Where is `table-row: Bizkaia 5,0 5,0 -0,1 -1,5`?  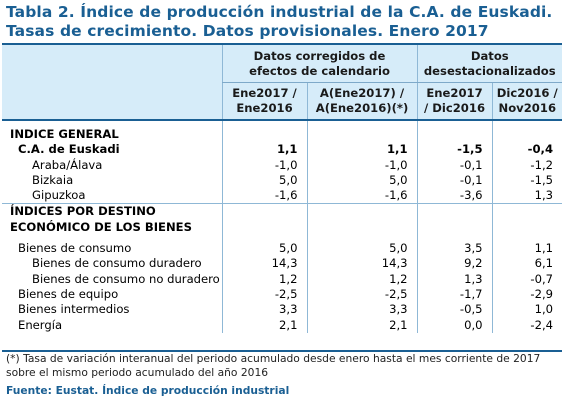
table-row: Bizkaia 5,0 5,0 -0,1 -1,5 is located at coordinates (282, 180).